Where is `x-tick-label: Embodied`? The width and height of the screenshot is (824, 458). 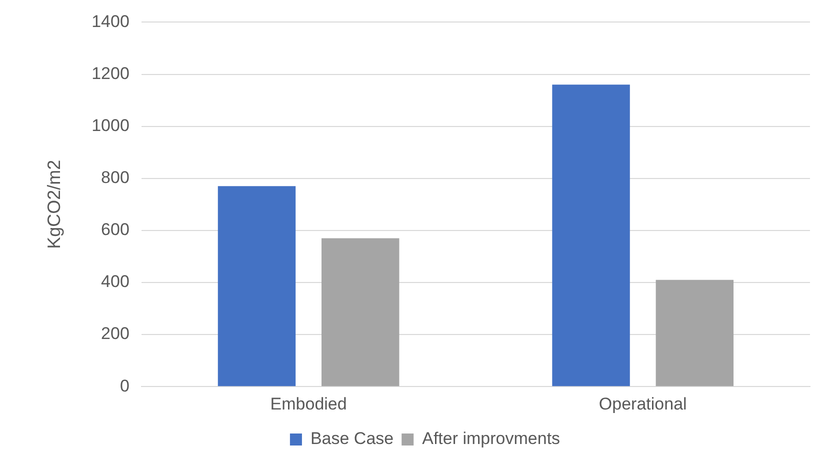
x-tick-label: Embodied is located at coordinates (308, 404).